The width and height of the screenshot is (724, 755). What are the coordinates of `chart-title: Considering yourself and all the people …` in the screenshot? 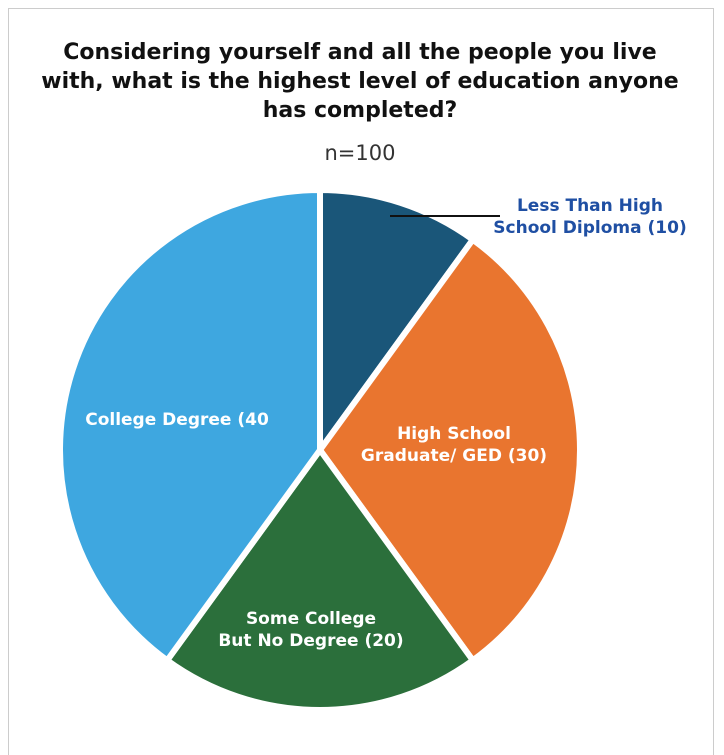 It's located at (360, 81).